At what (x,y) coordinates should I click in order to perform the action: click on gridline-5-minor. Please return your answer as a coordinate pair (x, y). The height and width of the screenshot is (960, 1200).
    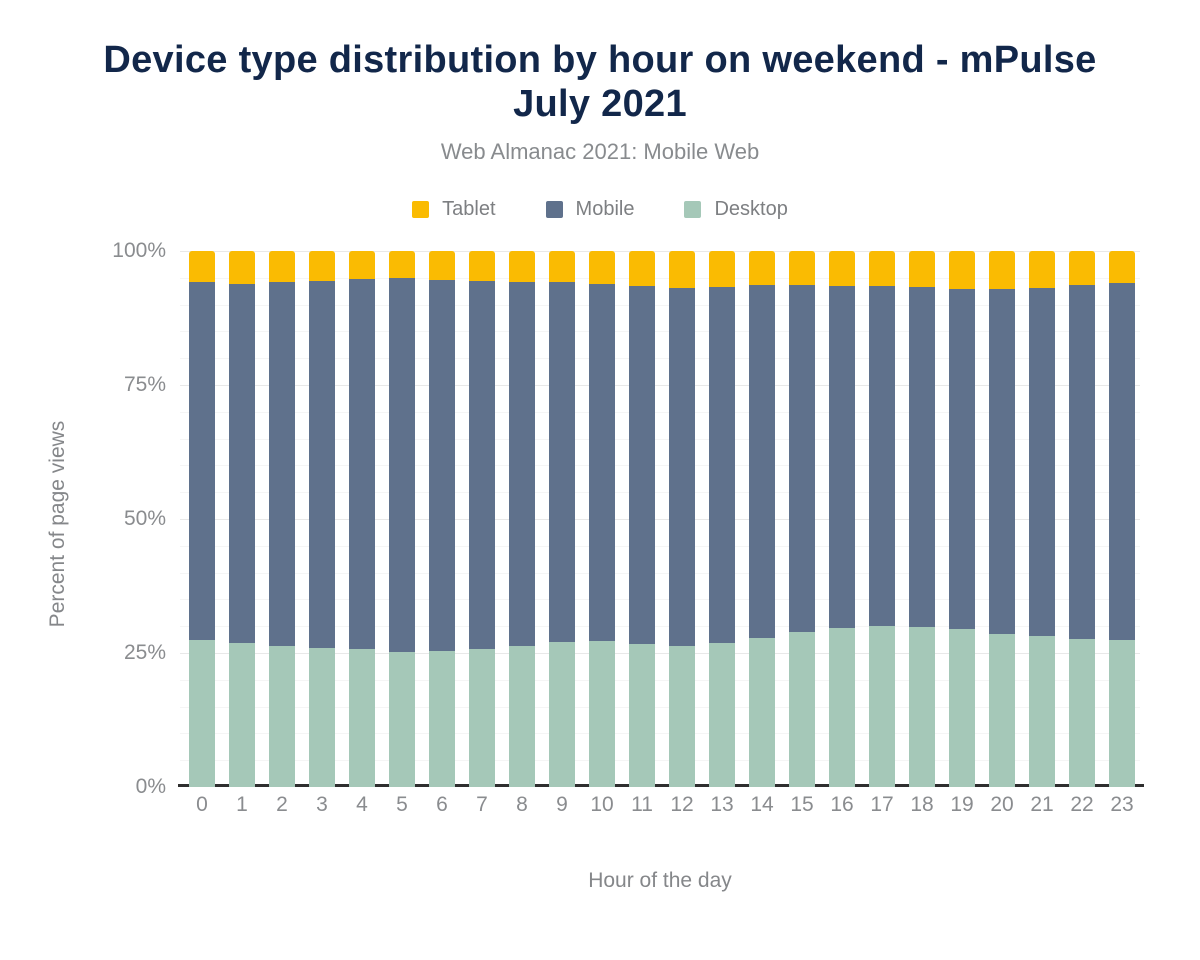
    Looking at the image, I should click on (660, 761).